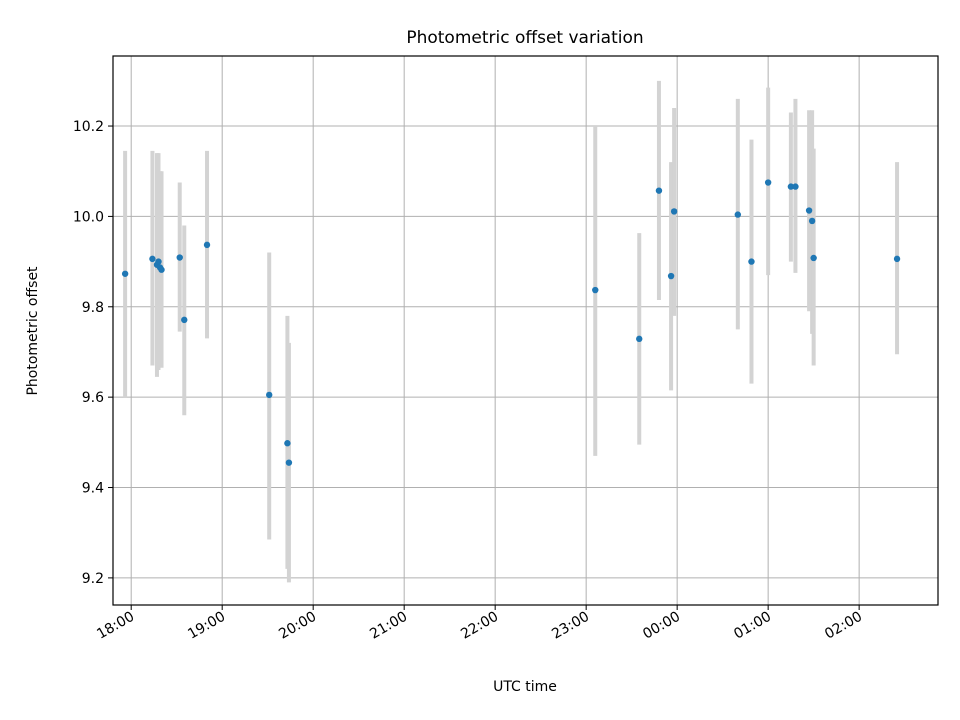 This screenshot has height=720, width=960. What do you see at coordinates (479, 626) in the screenshot?
I see `x-tick-label: 22:00` at bounding box center [479, 626].